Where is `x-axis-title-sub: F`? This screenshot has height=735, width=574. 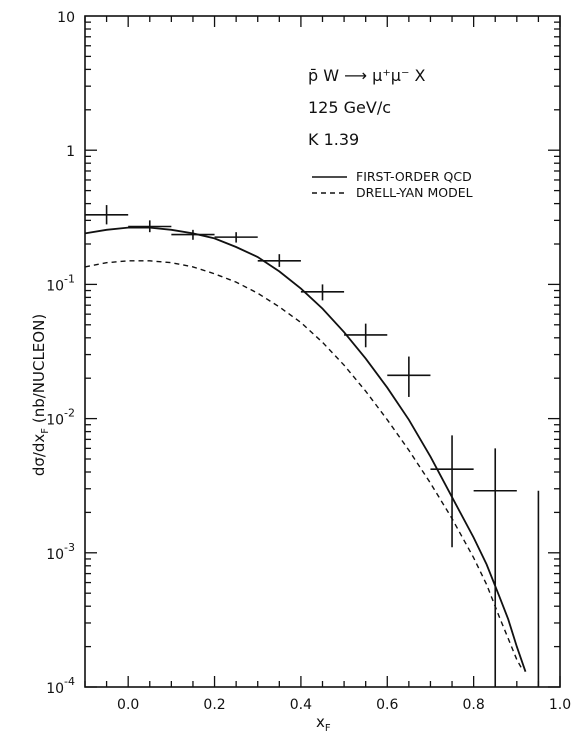
x-axis-title-sub: F is located at coordinates (328, 728).